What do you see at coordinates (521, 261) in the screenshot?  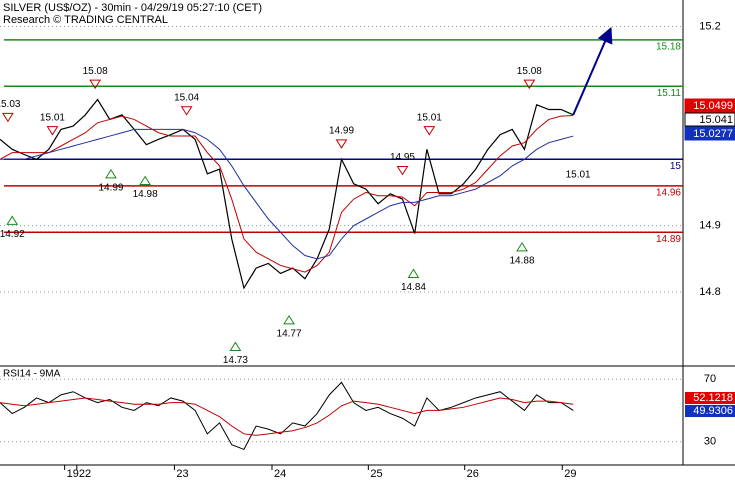 I see `low-label: 14.88` at bounding box center [521, 261].